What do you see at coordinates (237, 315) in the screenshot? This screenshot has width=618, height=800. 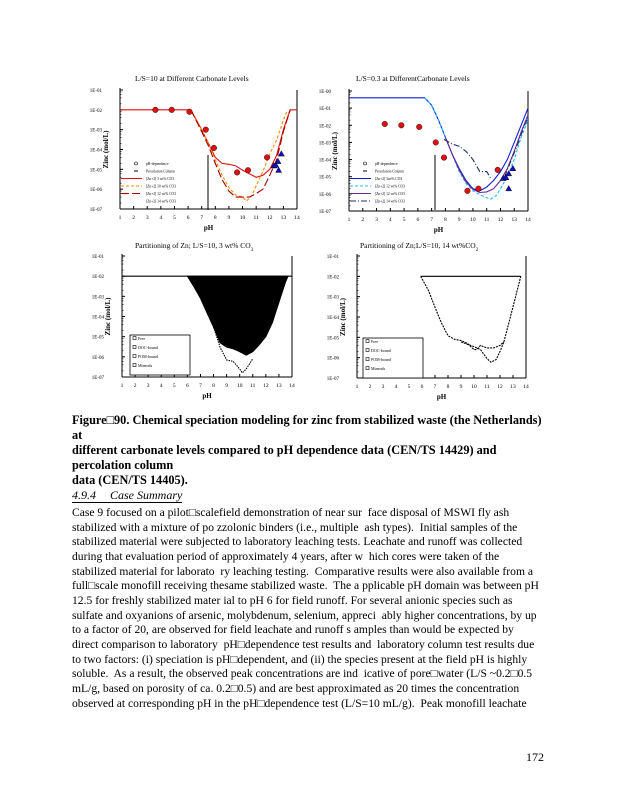 I see `area-series-free` at bounding box center [237, 315].